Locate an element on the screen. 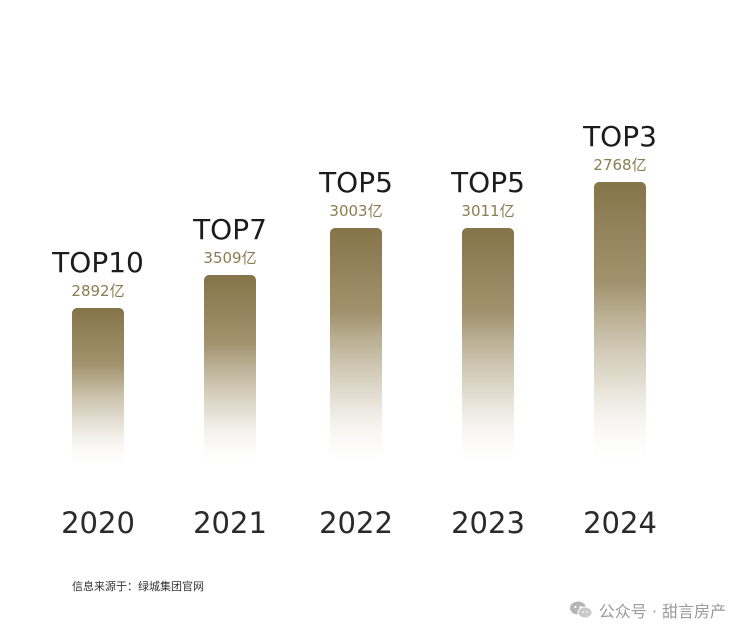 This screenshot has width=740, height=641. rank-label-2023: TOP5 is located at coordinates (487, 182).